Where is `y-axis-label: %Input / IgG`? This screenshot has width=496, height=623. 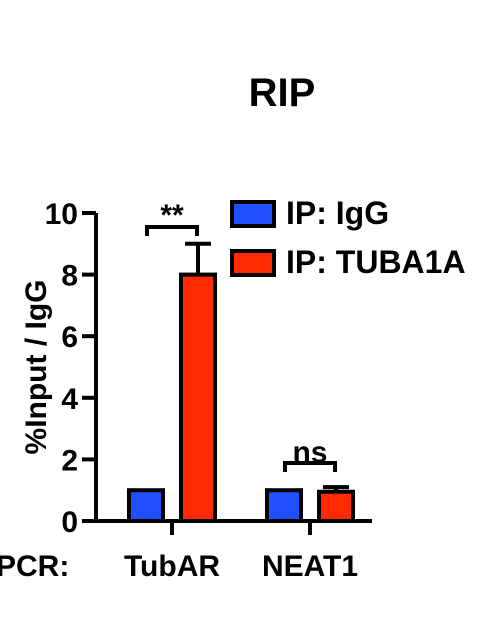 y-axis-label: %Input / IgG is located at coordinates (36, 367).